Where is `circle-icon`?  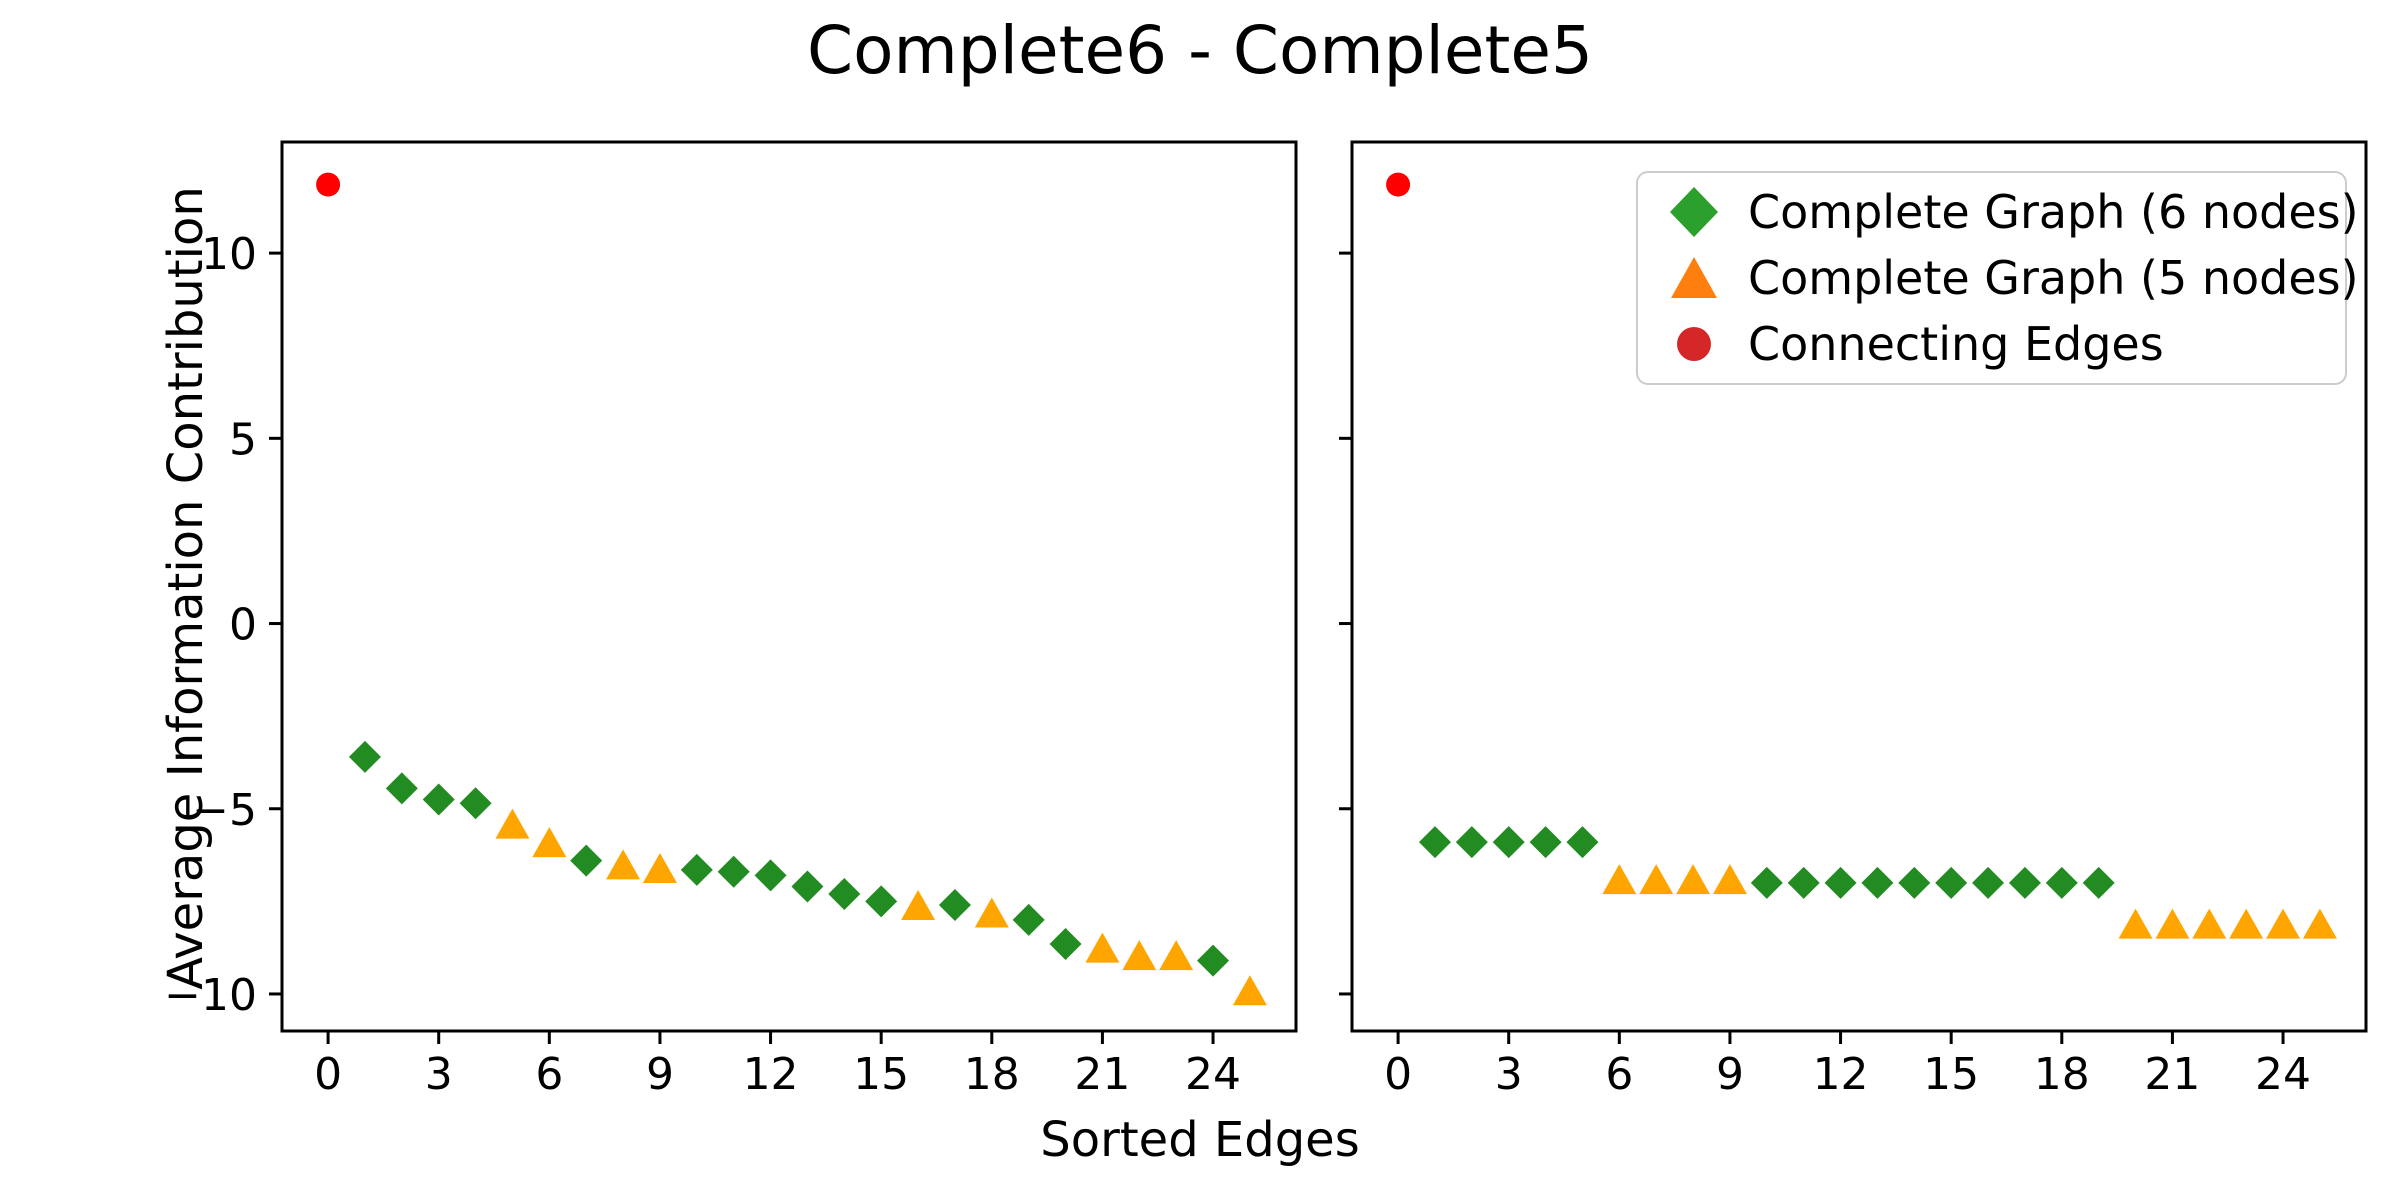
circle-icon is located at coordinates (1694, 344).